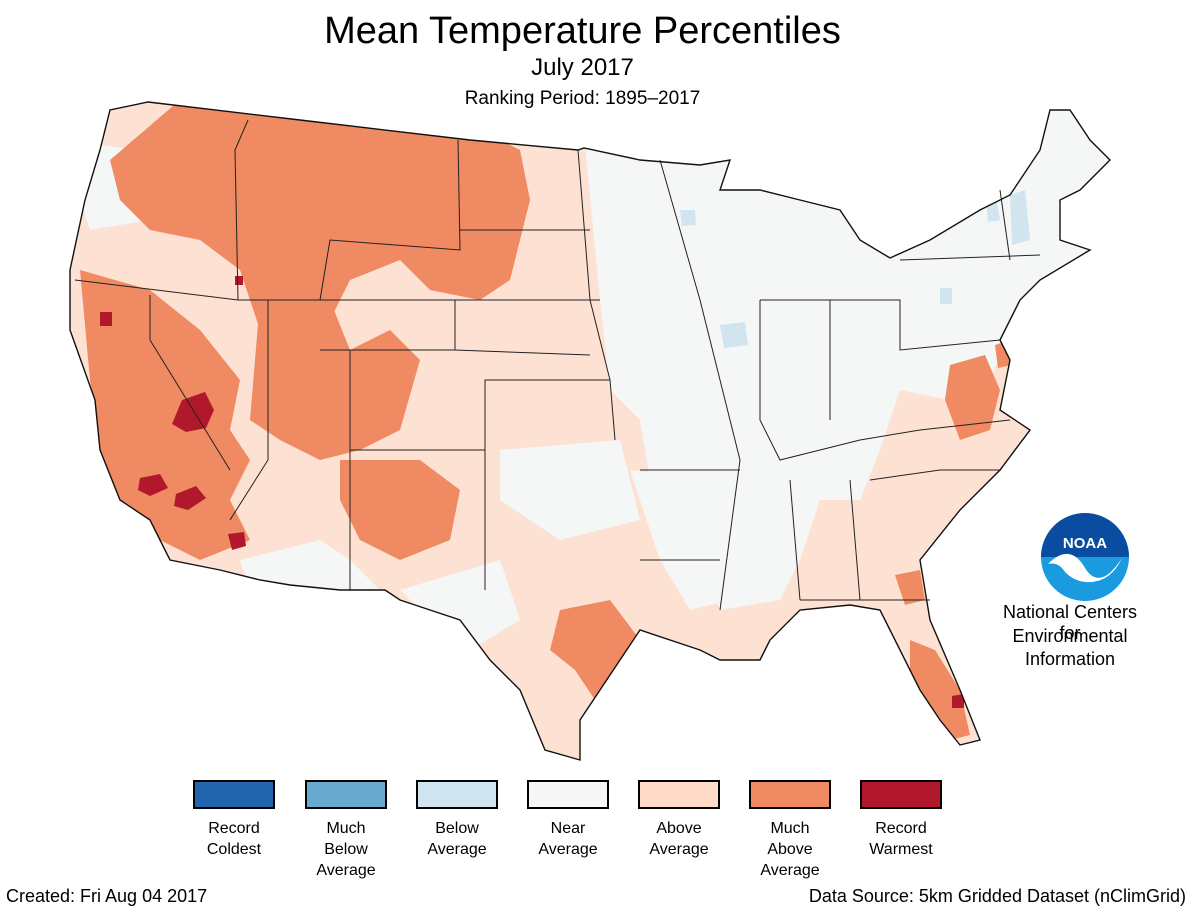 This screenshot has width=1200, height=912. What do you see at coordinates (582, 31) in the screenshot?
I see `map-title: Mean Temperature Percentiles` at bounding box center [582, 31].